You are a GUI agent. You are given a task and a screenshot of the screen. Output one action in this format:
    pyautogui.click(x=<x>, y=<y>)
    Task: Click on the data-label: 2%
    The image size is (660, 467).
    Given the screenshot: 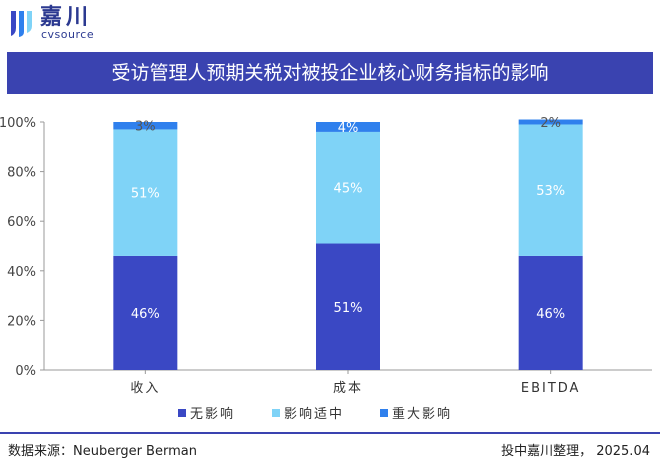 What is the action you would take?
    pyautogui.click(x=550, y=123)
    